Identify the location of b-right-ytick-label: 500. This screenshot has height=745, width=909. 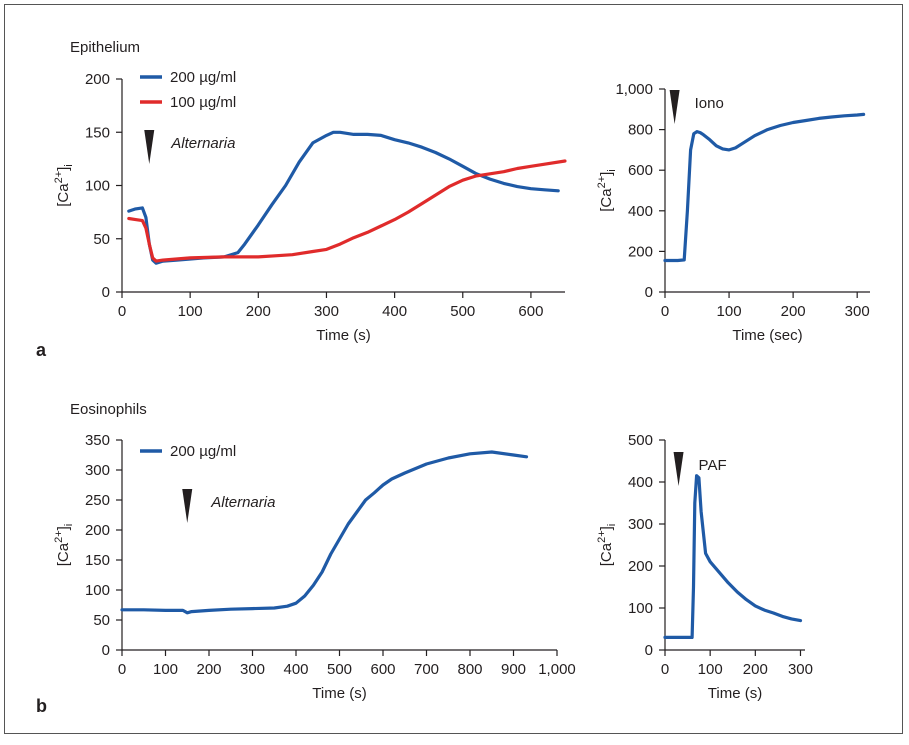
(640, 440).